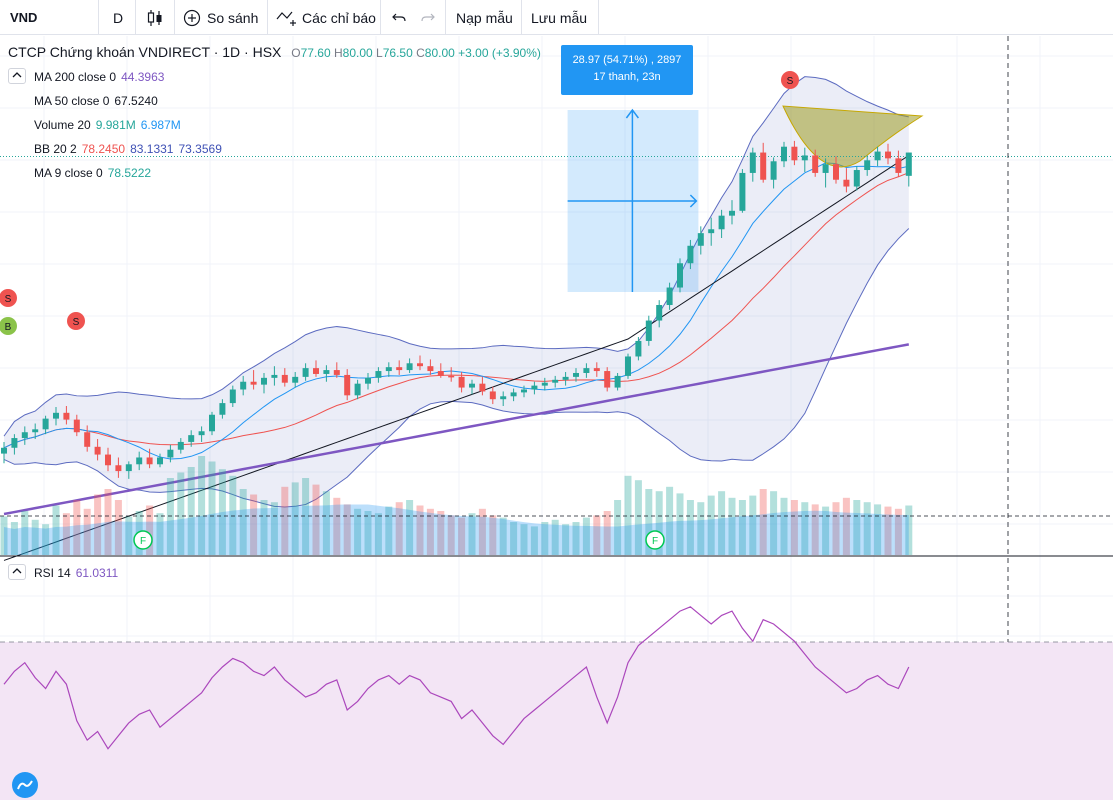  What do you see at coordinates (17, 76) in the screenshot?
I see `legend-collapse-button` at bounding box center [17, 76].